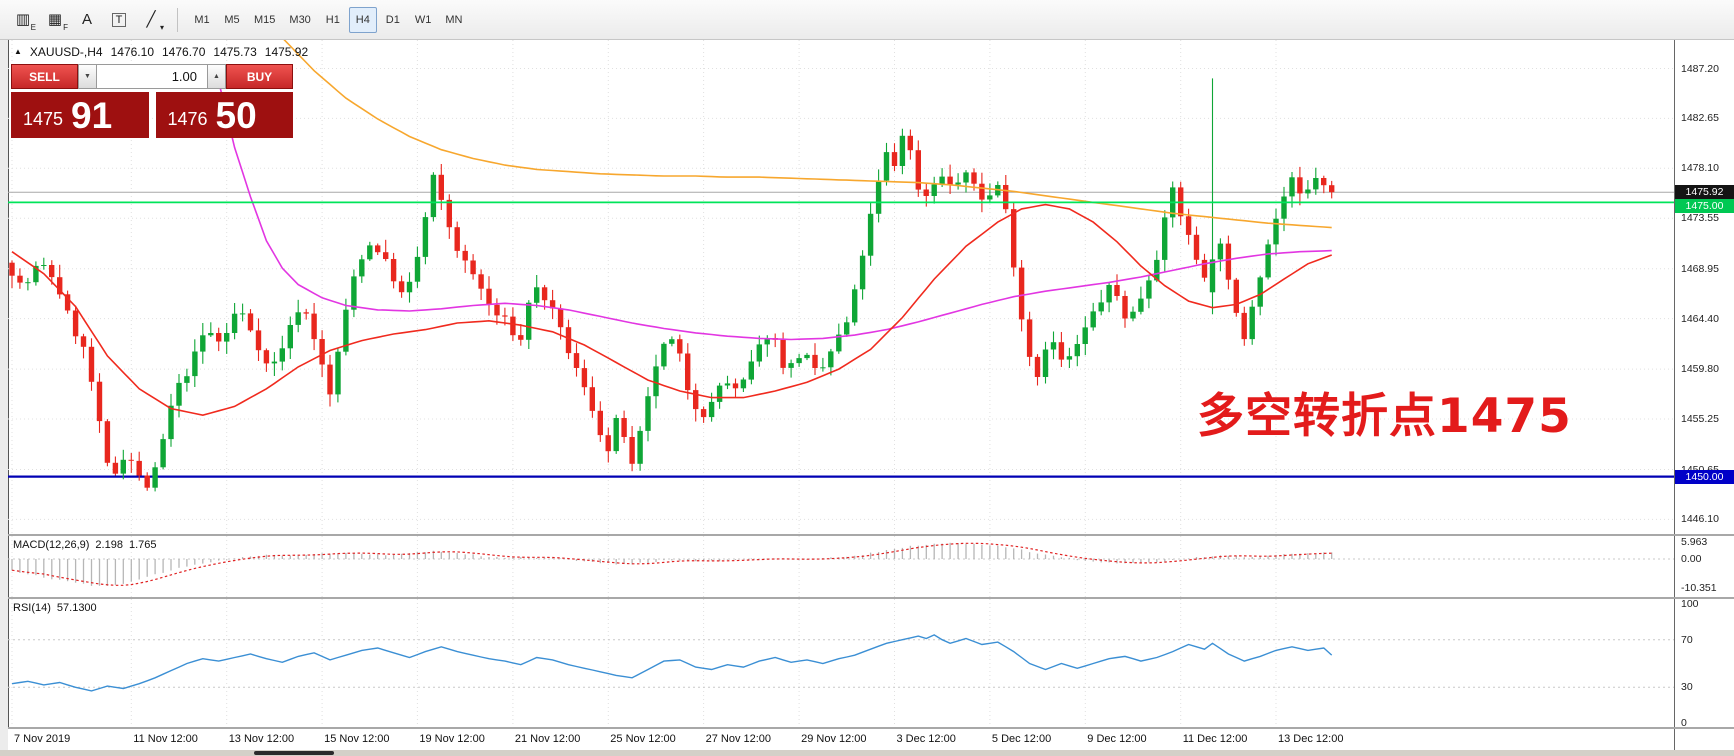 Image resolution: width=1734 pixels, height=756 pixels. Describe the element at coordinates (109, 545) in the screenshot. I see `macd-value-main: 2.198` at that location.